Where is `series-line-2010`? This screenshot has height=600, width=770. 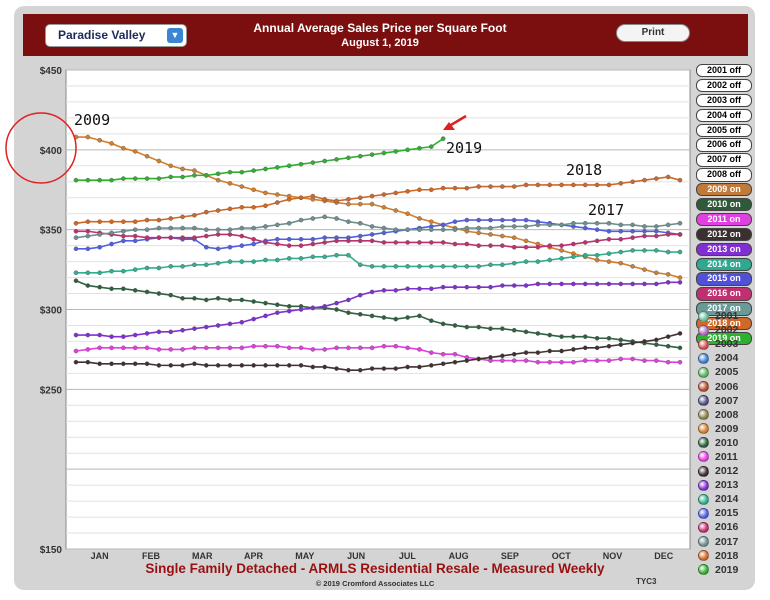
series-line-2010 is located at coordinates (378, 314).